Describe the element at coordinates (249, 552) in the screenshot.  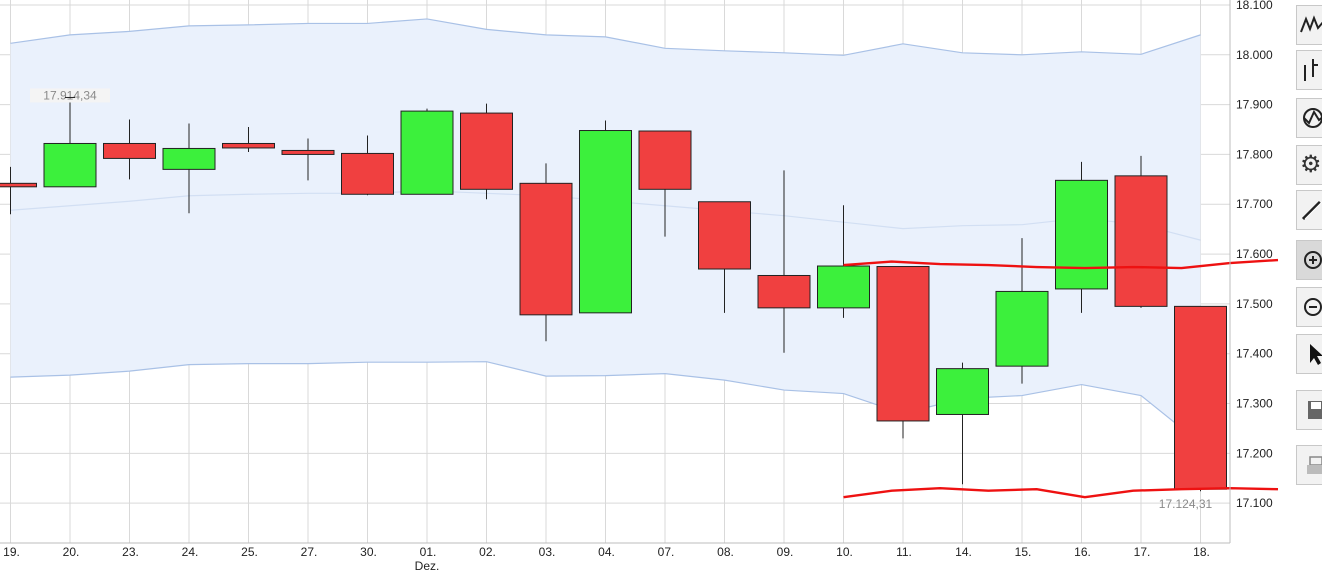
I see `x-tick-label: 25.` at that location.